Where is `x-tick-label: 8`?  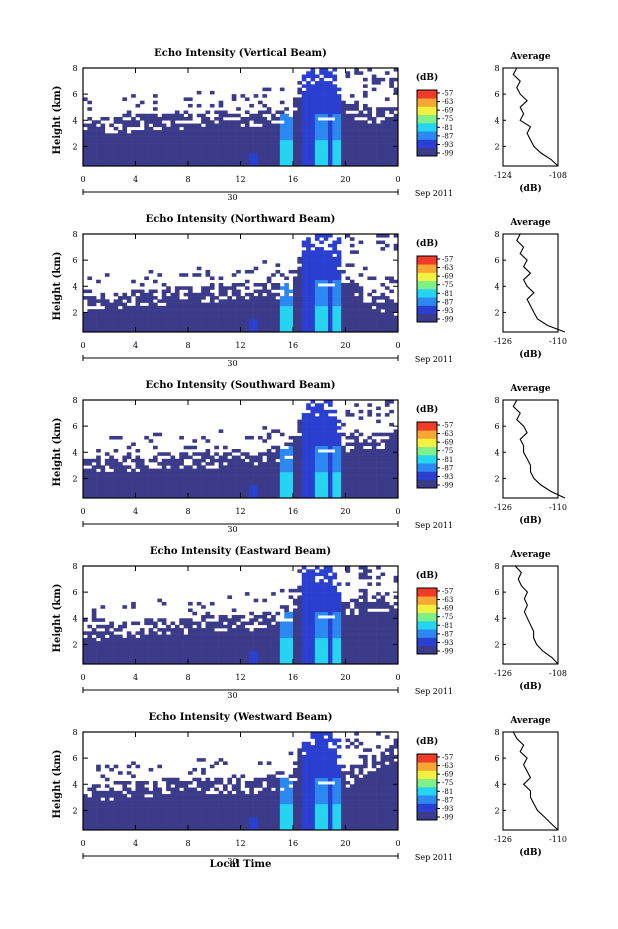
x-tick-label: 8 is located at coordinates (187, 179).